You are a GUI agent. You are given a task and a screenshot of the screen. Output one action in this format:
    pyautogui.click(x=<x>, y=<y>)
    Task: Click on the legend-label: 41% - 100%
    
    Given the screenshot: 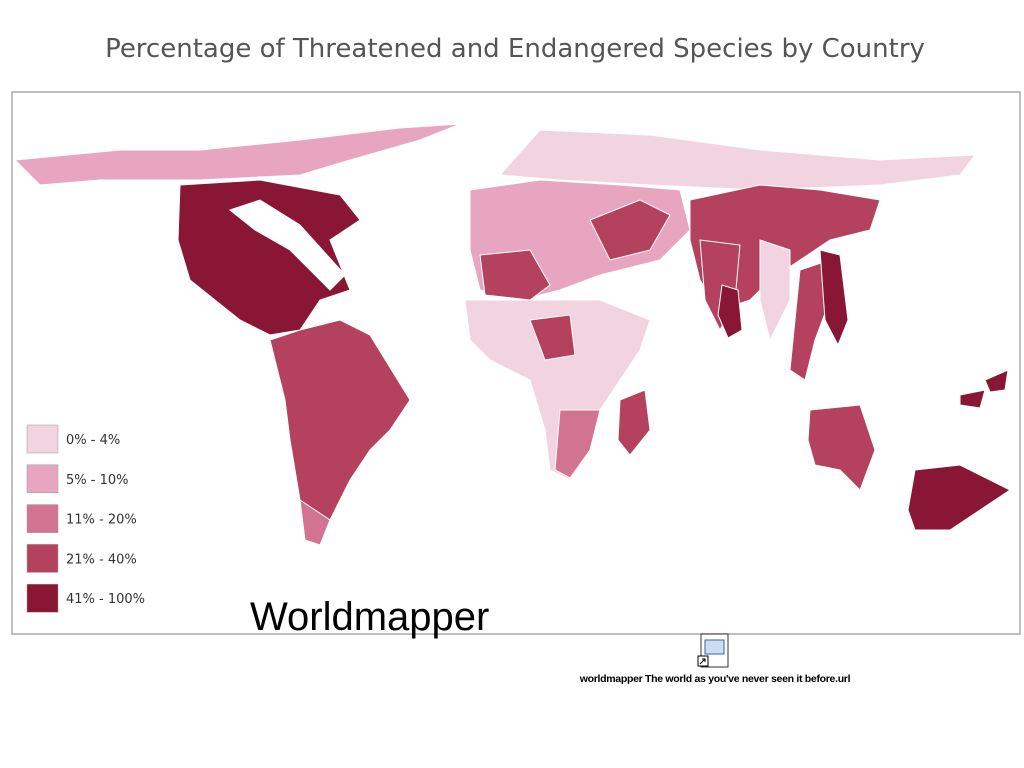 What is the action you would take?
    pyautogui.click(x=105, y=599)
    